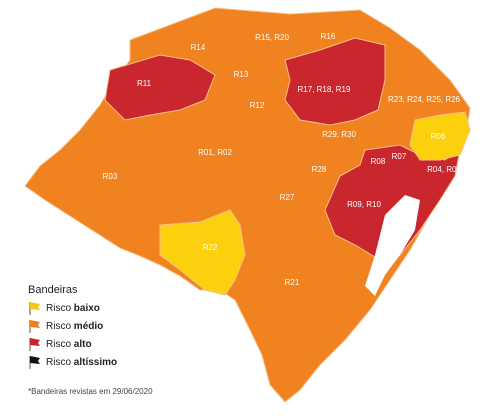 The height and width of the screenshot is (418, 504). Describe the element at coordinates (198, 47) in the screenshot. I see `region-label: R14` at that location.